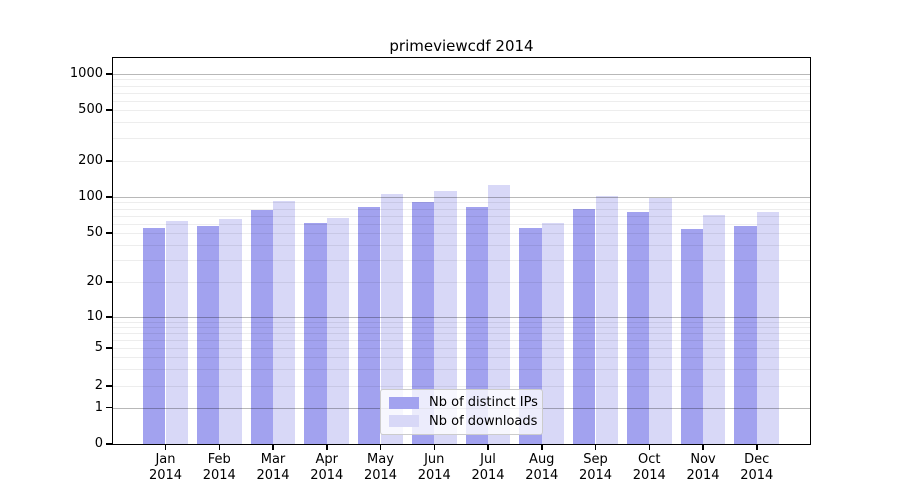 The width and height of the screenshot is (900, 500). I want to click on x-tick-month: Nov, so click(703, 459).